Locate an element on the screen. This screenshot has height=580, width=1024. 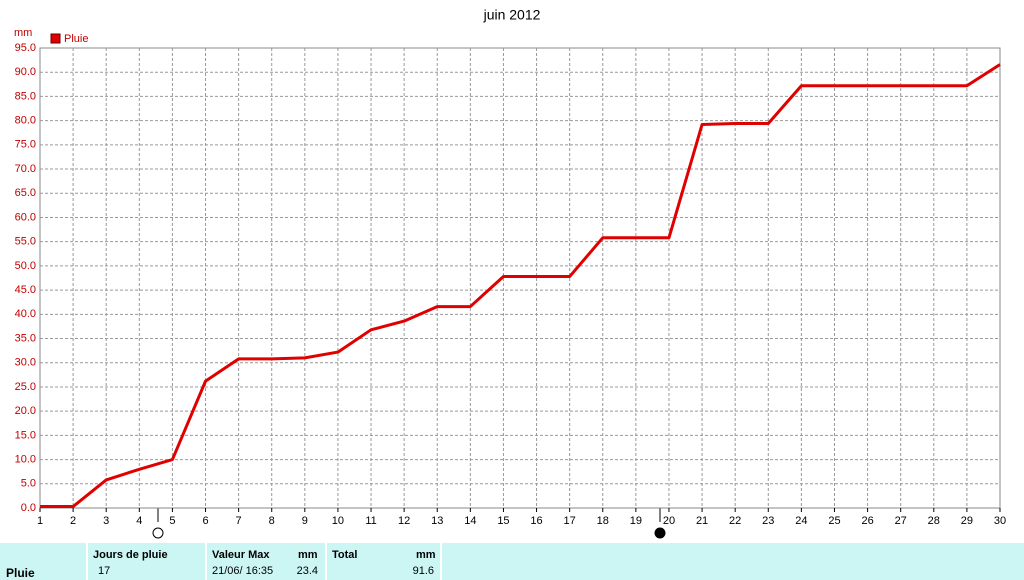
y-tick-label: 55.0 is located at coordinates (25, 242).